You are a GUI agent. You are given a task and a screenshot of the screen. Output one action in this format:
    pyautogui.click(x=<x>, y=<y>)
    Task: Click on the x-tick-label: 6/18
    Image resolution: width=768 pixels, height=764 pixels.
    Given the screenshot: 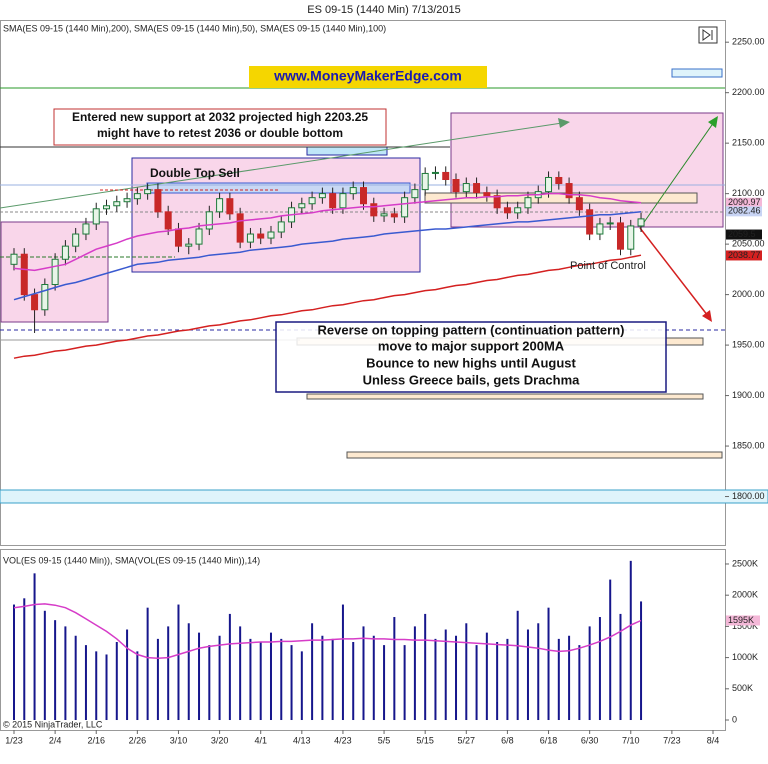 What is the action you would take?
    pyautogui.click(x=549, y=740)
    